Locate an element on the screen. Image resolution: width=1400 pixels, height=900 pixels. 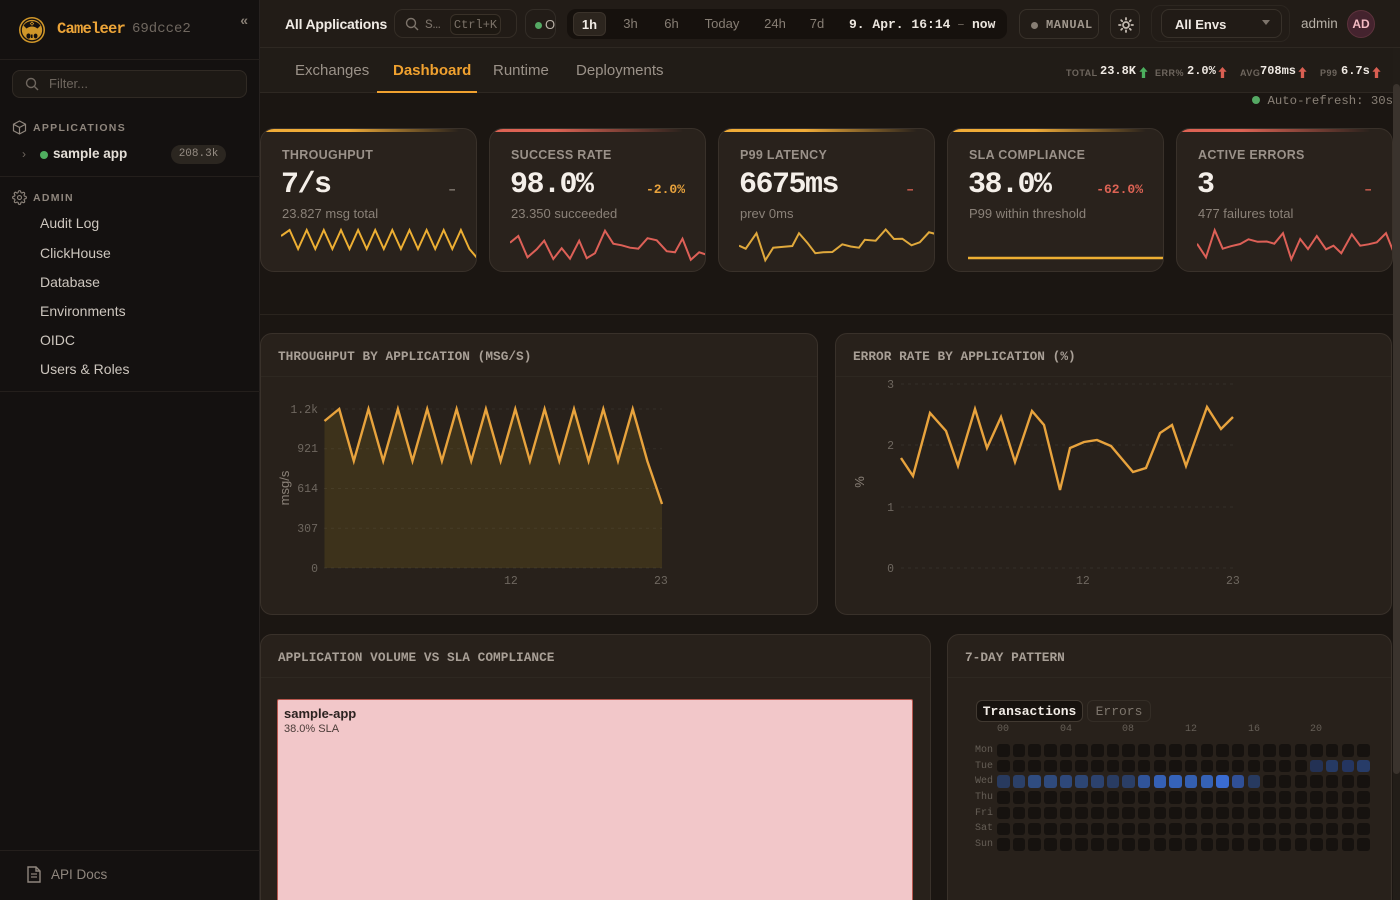
svg-text: 3 is located at coordinates (890, 385).